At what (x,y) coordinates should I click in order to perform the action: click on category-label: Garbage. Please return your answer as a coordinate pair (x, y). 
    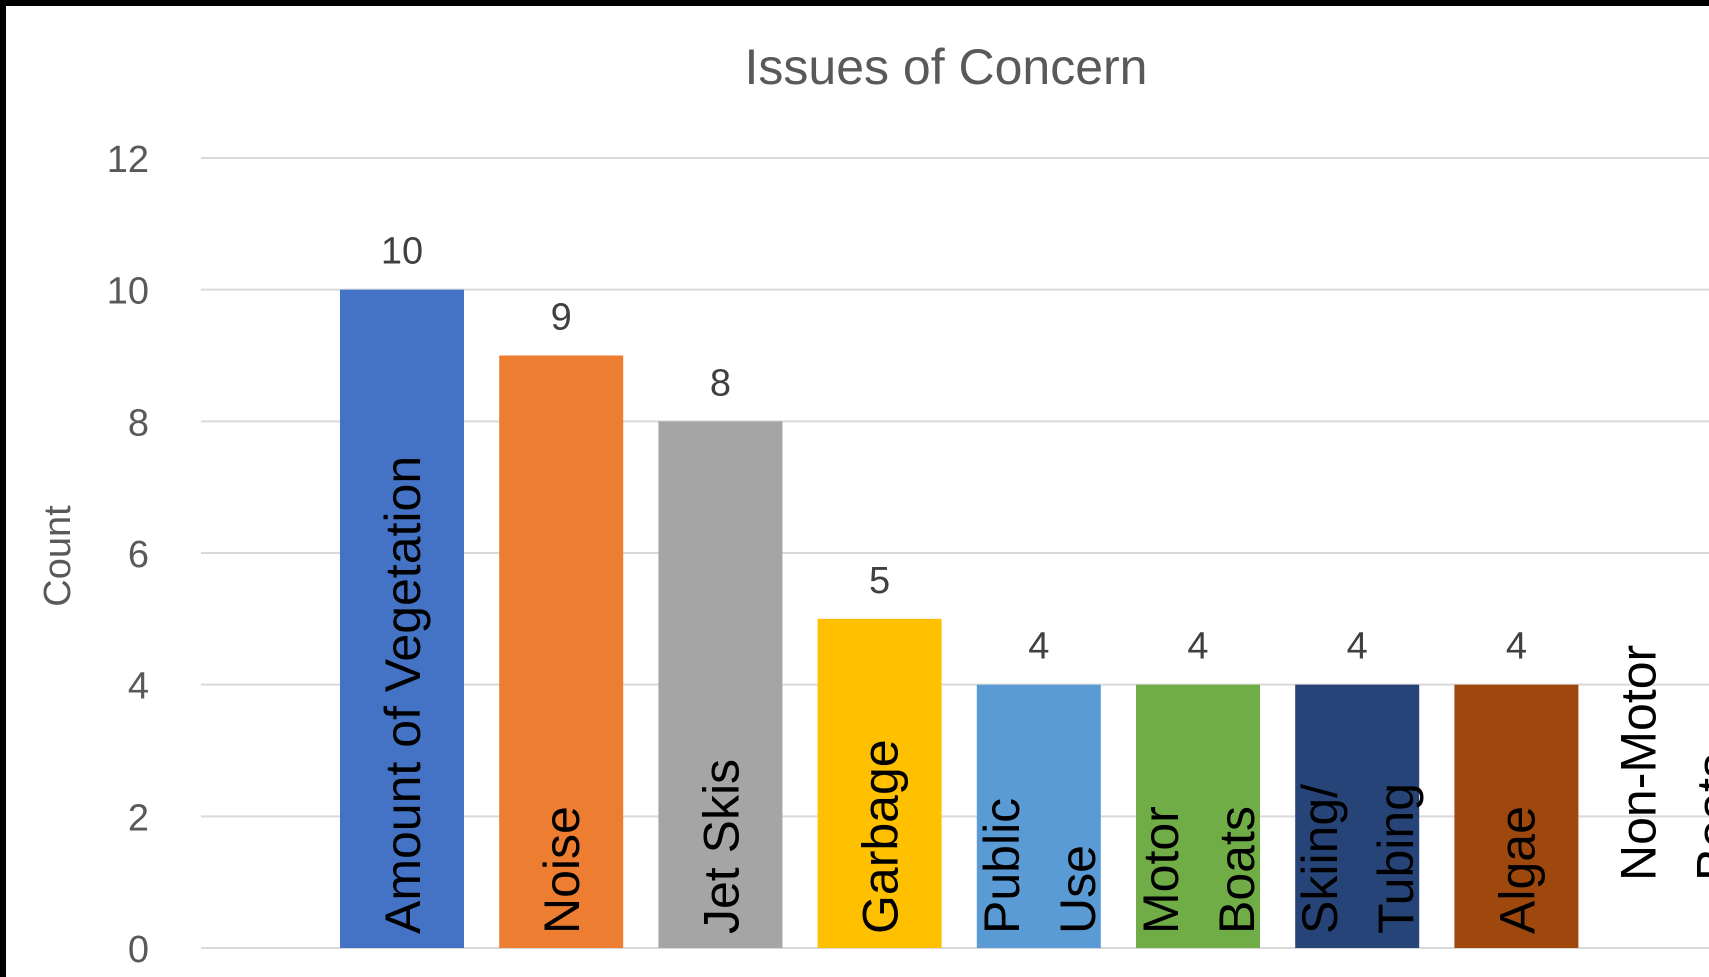
    Looking at the image, I should click on (881, 836).